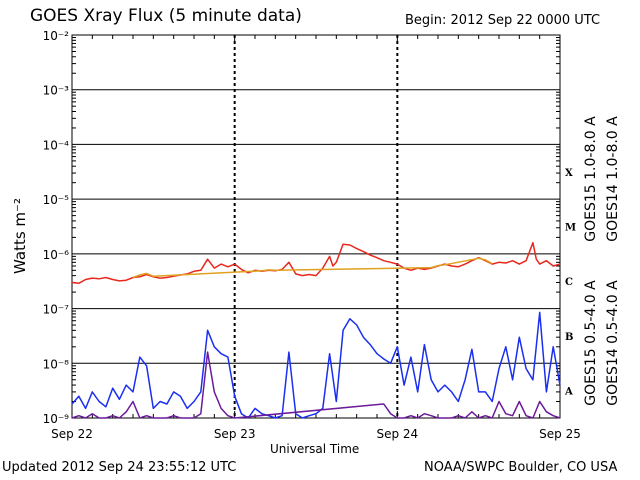  What do you see at coordinates (568, 392) in the screenshot?
I see `flare-class-label: A` at bounding box center [568, 392].